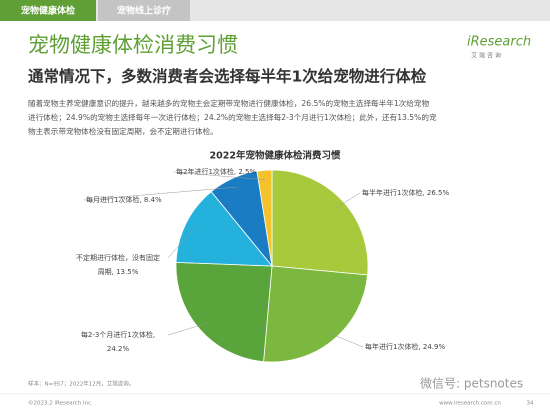  I want to click on tab-active, so click(48, 10).